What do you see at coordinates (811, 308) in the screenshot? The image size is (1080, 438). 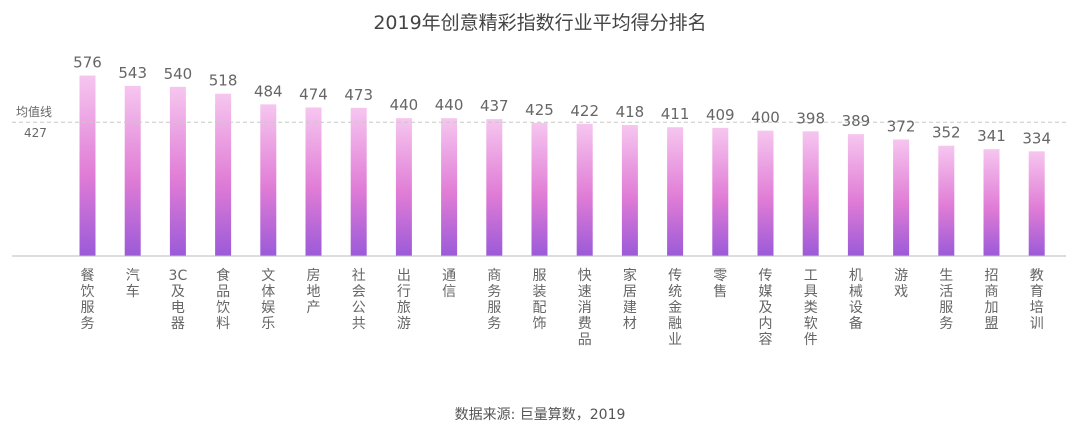 I see `category-label: 工具类软件` at bounding box center [811, 308].